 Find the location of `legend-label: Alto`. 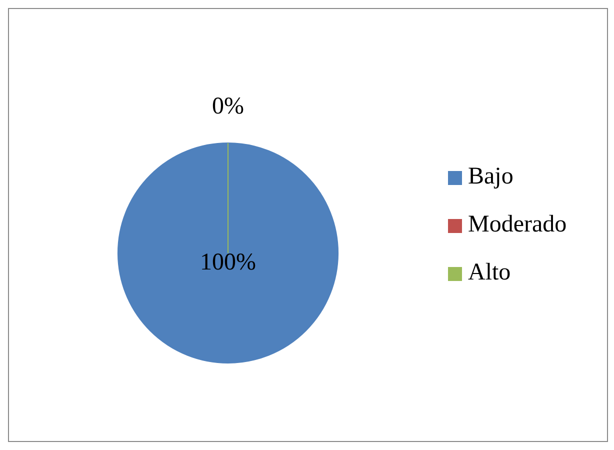

legend-label: Alto is located at coordinates (489, 273).